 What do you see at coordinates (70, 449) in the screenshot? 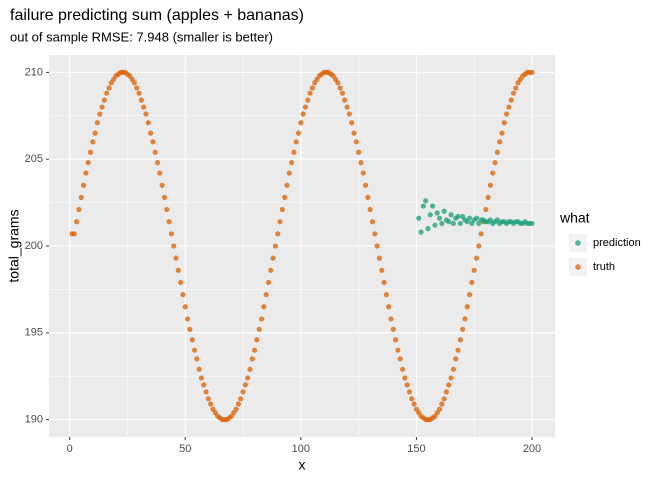
I see `x-tick-label: 0` at bounding box center [70, 449].